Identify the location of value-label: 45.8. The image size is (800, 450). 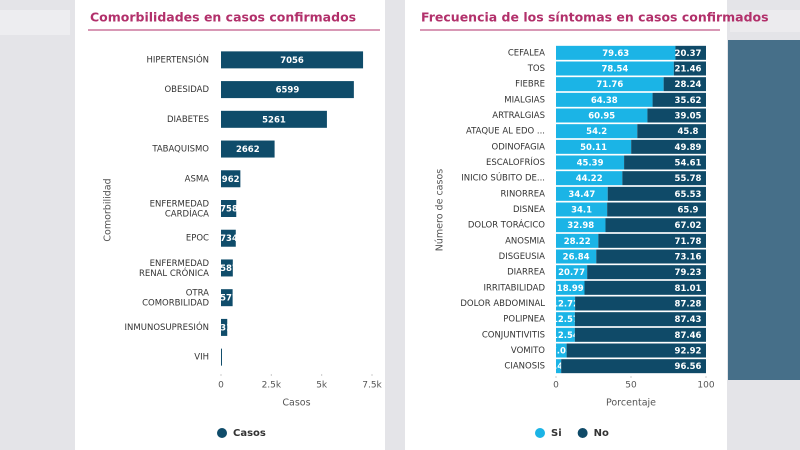
(688, 132).